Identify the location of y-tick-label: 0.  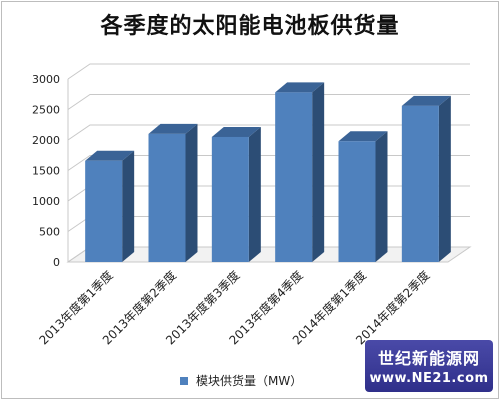
(56, 262).